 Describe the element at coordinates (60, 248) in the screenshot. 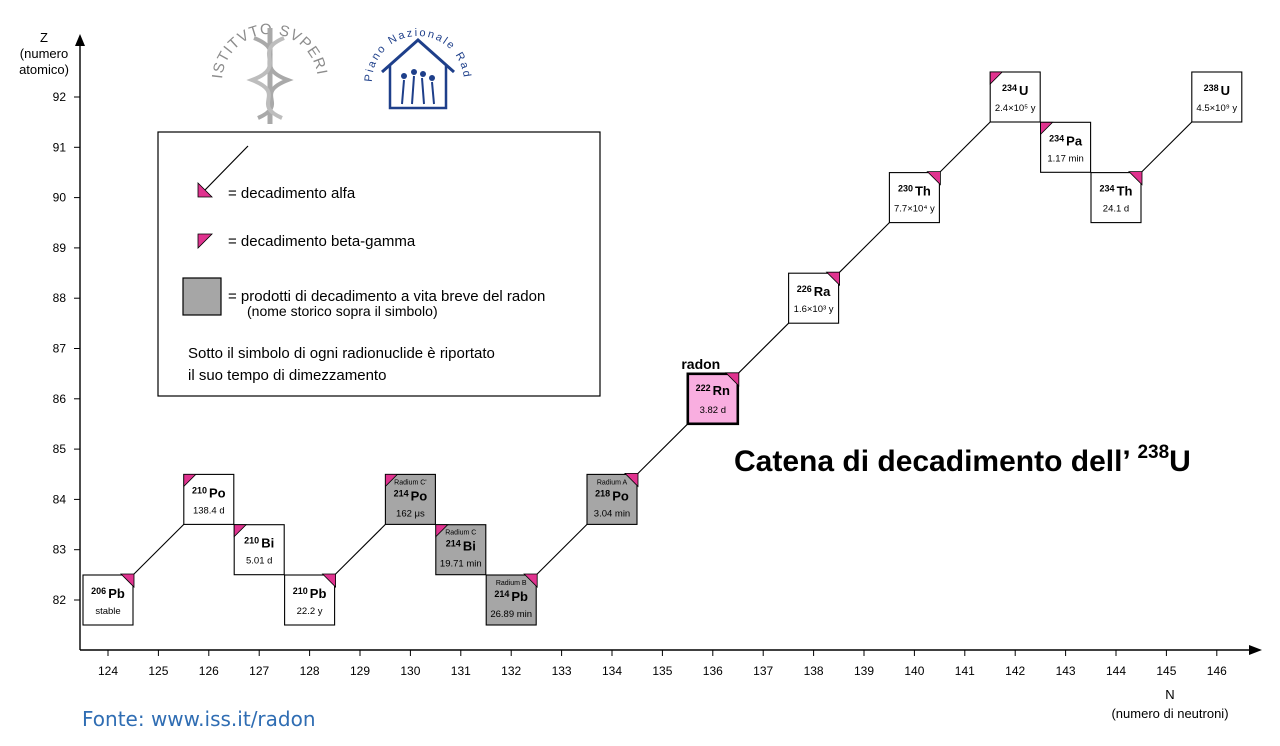

I see `y-tick-label: 89` at that location.